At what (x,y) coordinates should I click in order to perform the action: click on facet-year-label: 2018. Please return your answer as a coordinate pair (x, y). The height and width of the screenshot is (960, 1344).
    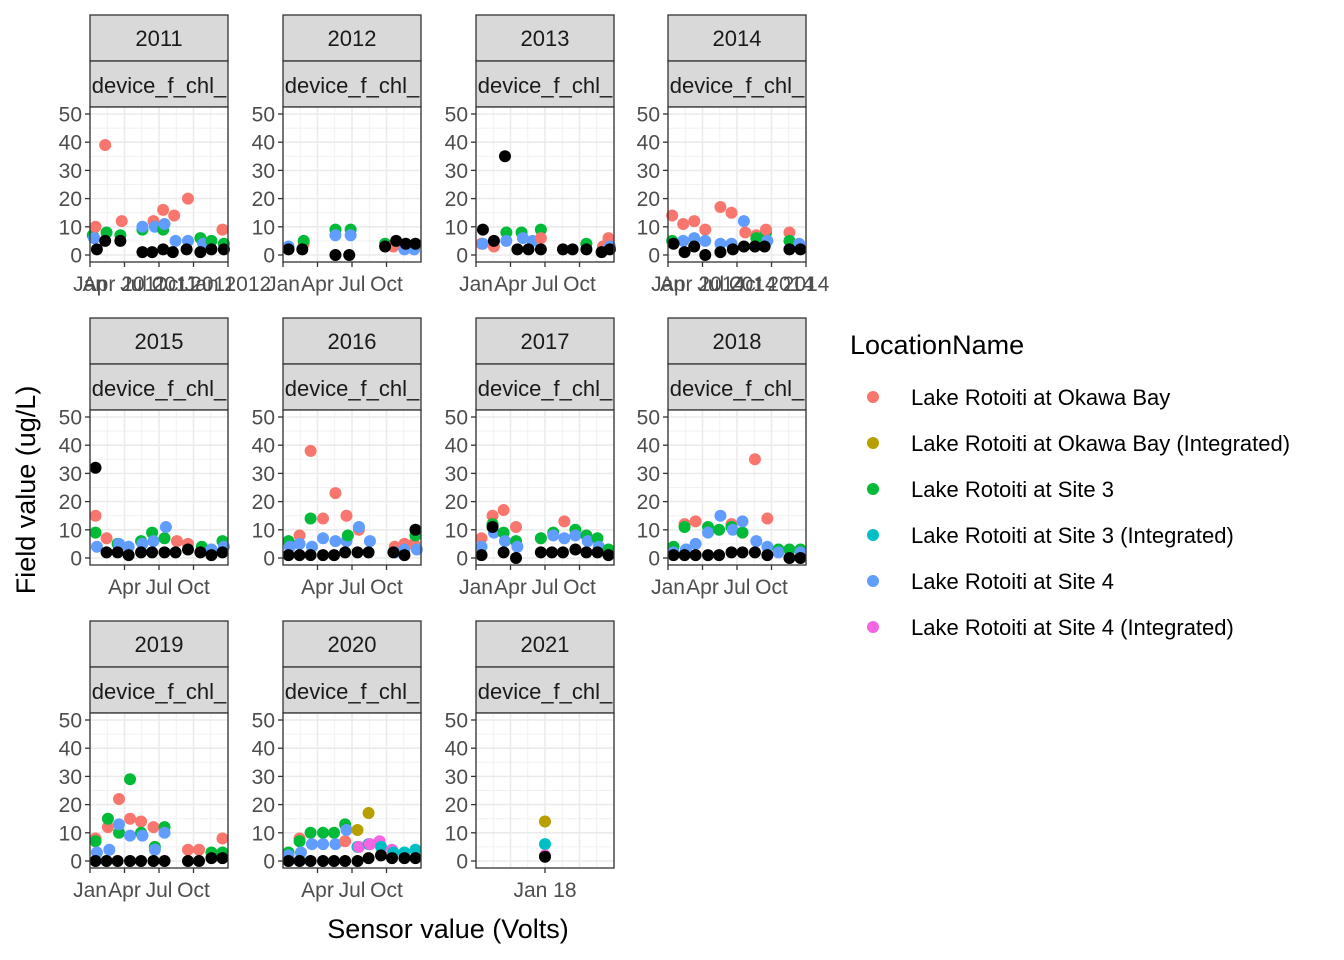
    Looking at the image, I should click on (737, 341).